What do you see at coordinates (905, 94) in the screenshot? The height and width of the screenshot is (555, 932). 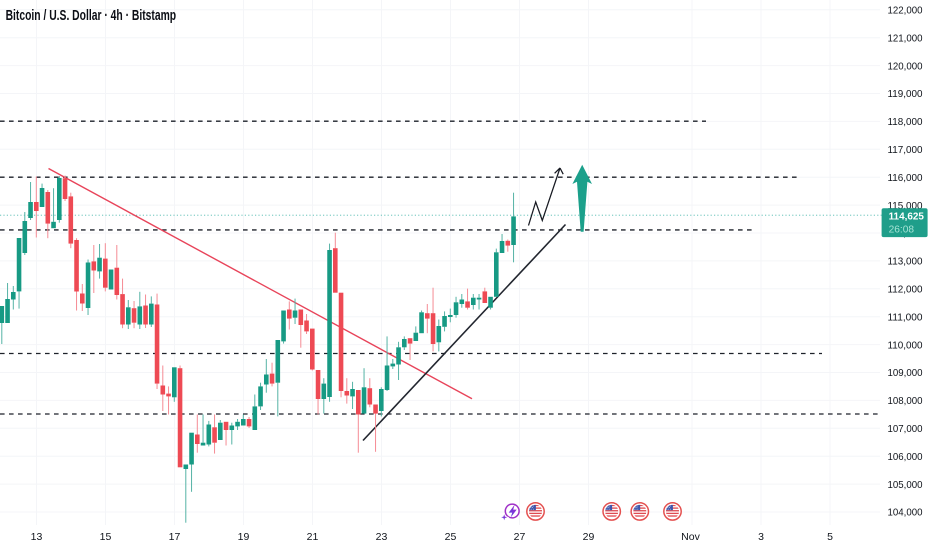 I see `svg-text: 119,000` at bounding box center [905, 94].